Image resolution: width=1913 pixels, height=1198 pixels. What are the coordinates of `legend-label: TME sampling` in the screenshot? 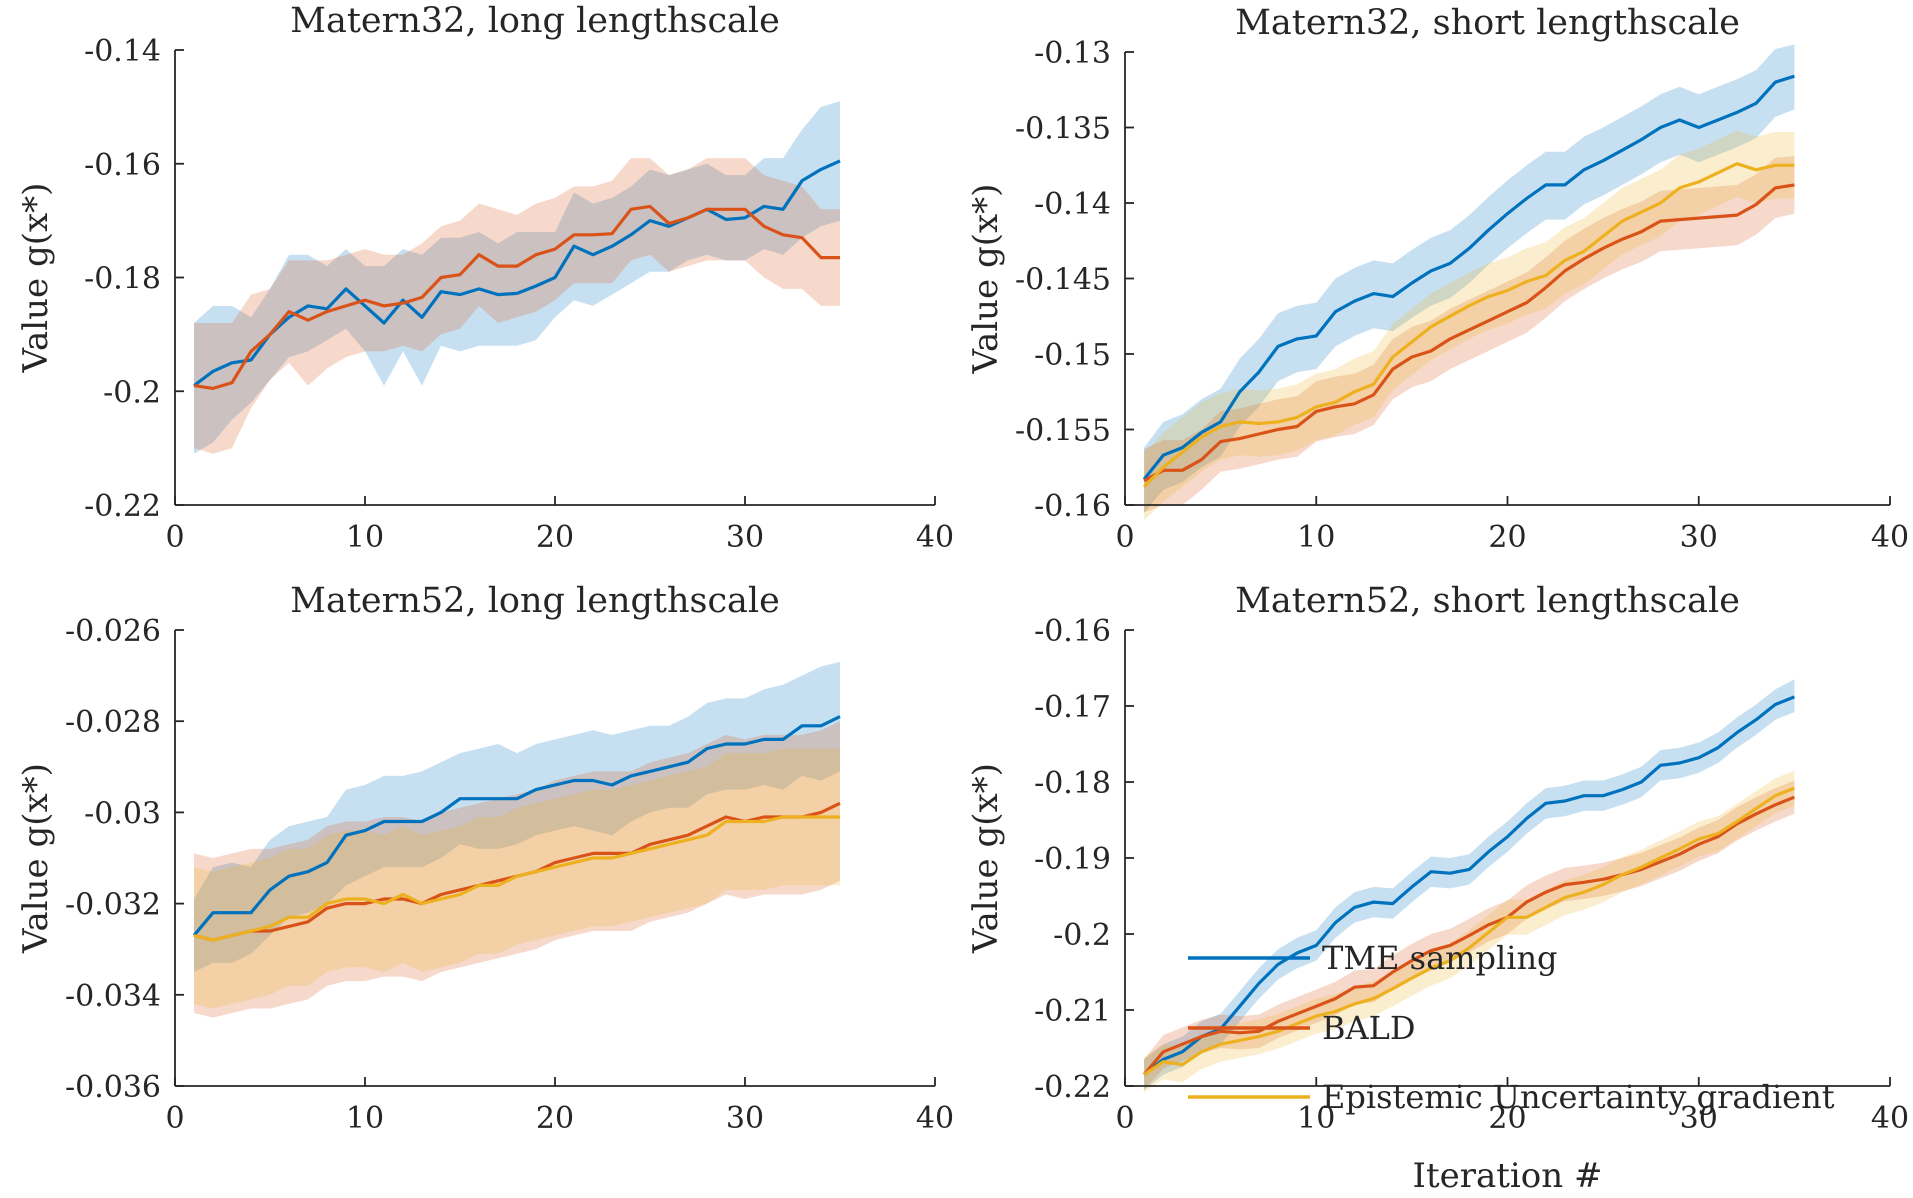 It's located at (1440, 958).